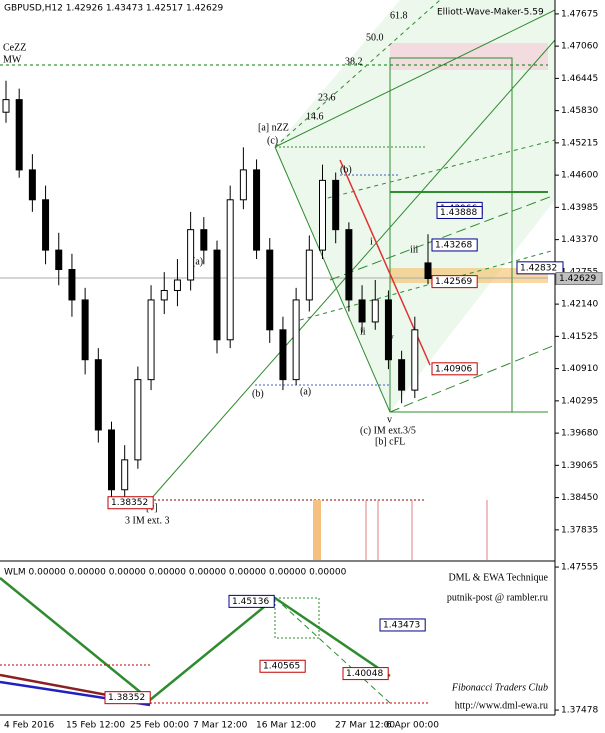 This screenshot has height=733, width=605. What do you see at coordinates (389, 419) in the screenshot?
I see `annotation: v` at bounding box center [389, 419].